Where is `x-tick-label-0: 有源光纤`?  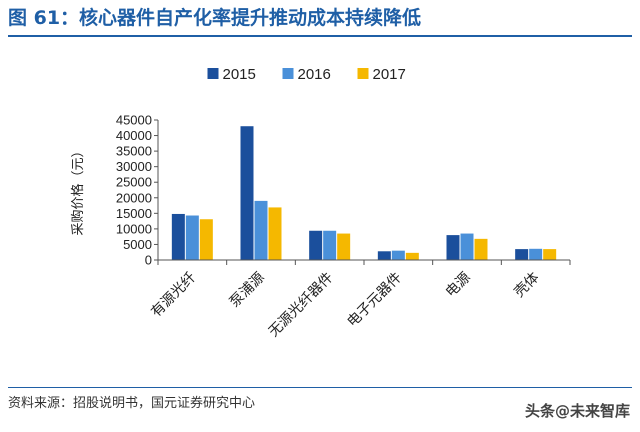
x-tick-label-0: 有源光纤 is located at coordinates (173, 295).